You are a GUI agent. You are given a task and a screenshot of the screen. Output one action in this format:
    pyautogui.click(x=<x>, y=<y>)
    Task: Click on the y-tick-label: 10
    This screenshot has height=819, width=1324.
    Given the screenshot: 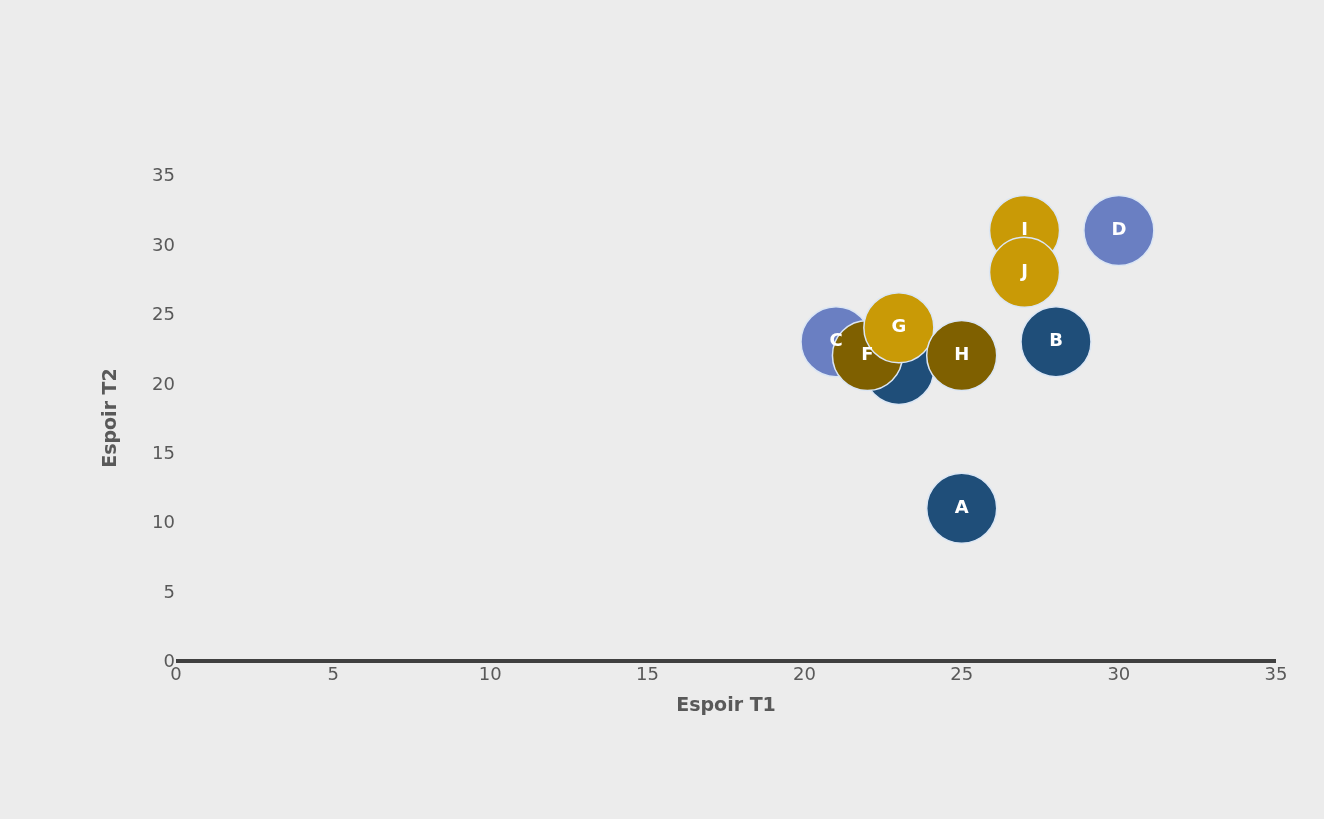 What is the action you would take?
    pyautogui.click(x=163, y=522)
    